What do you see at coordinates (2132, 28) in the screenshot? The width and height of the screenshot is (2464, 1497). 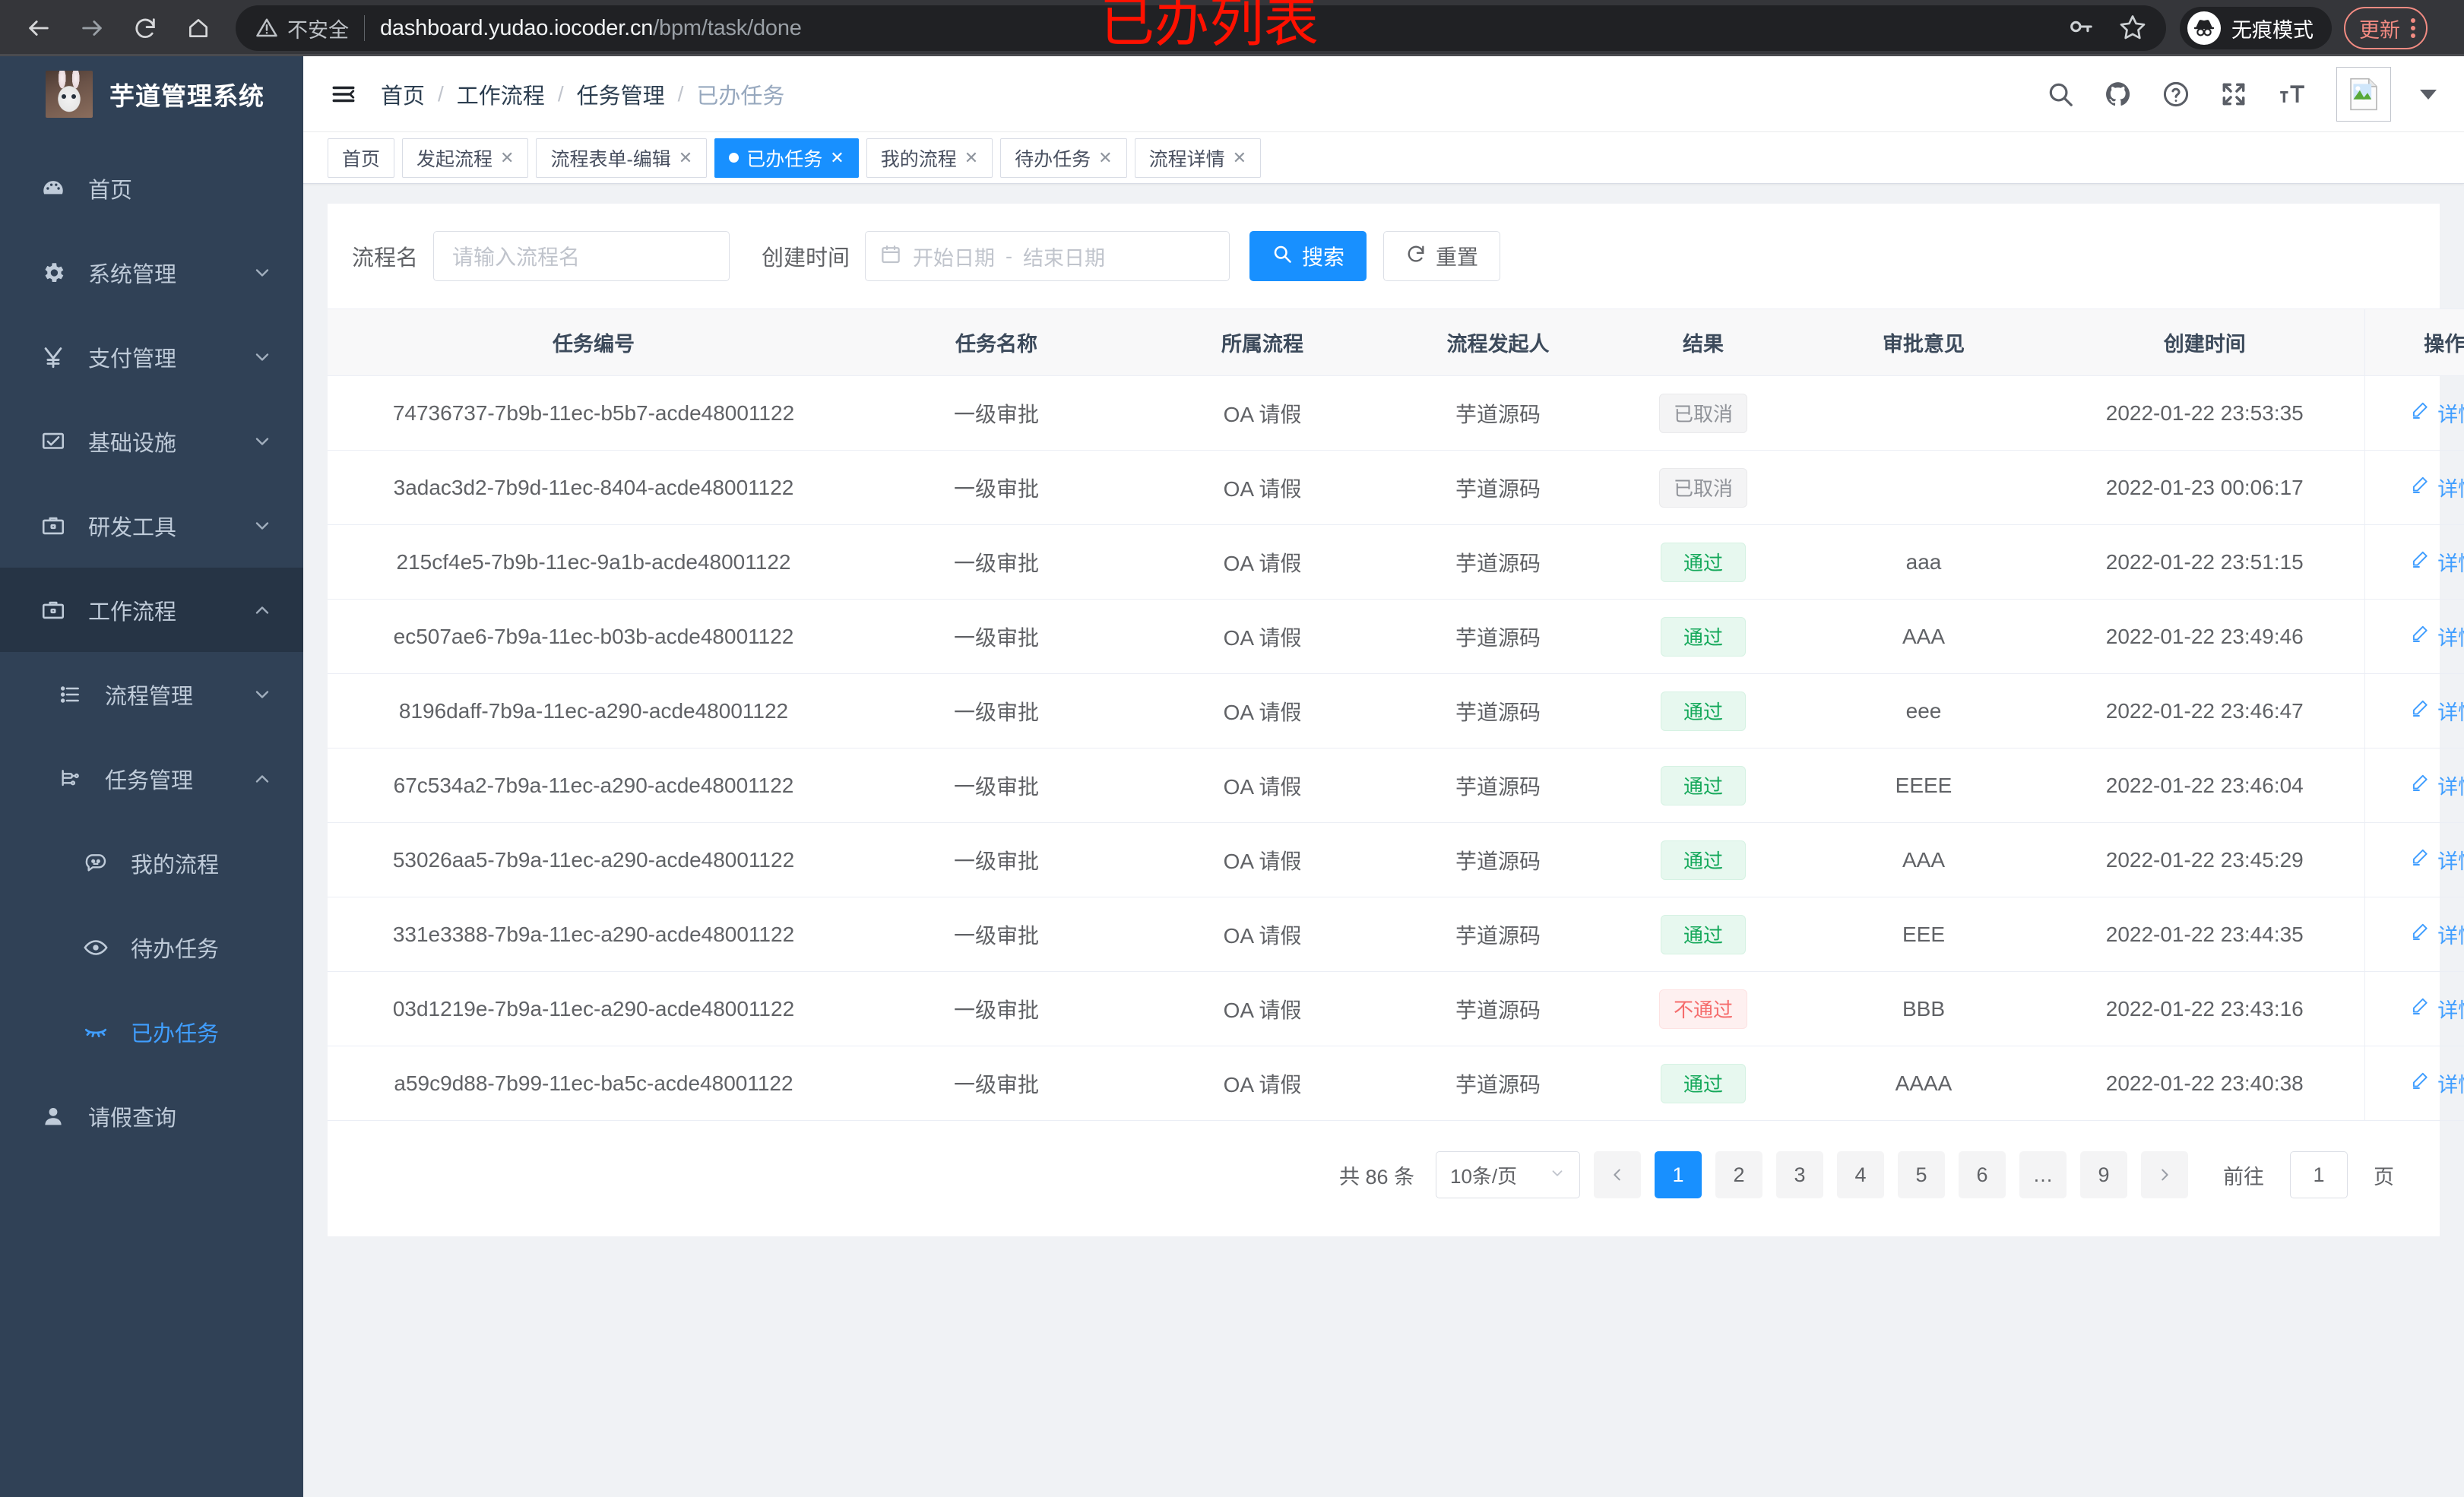 I see `star-icon` at bounding box center [2132, 28].